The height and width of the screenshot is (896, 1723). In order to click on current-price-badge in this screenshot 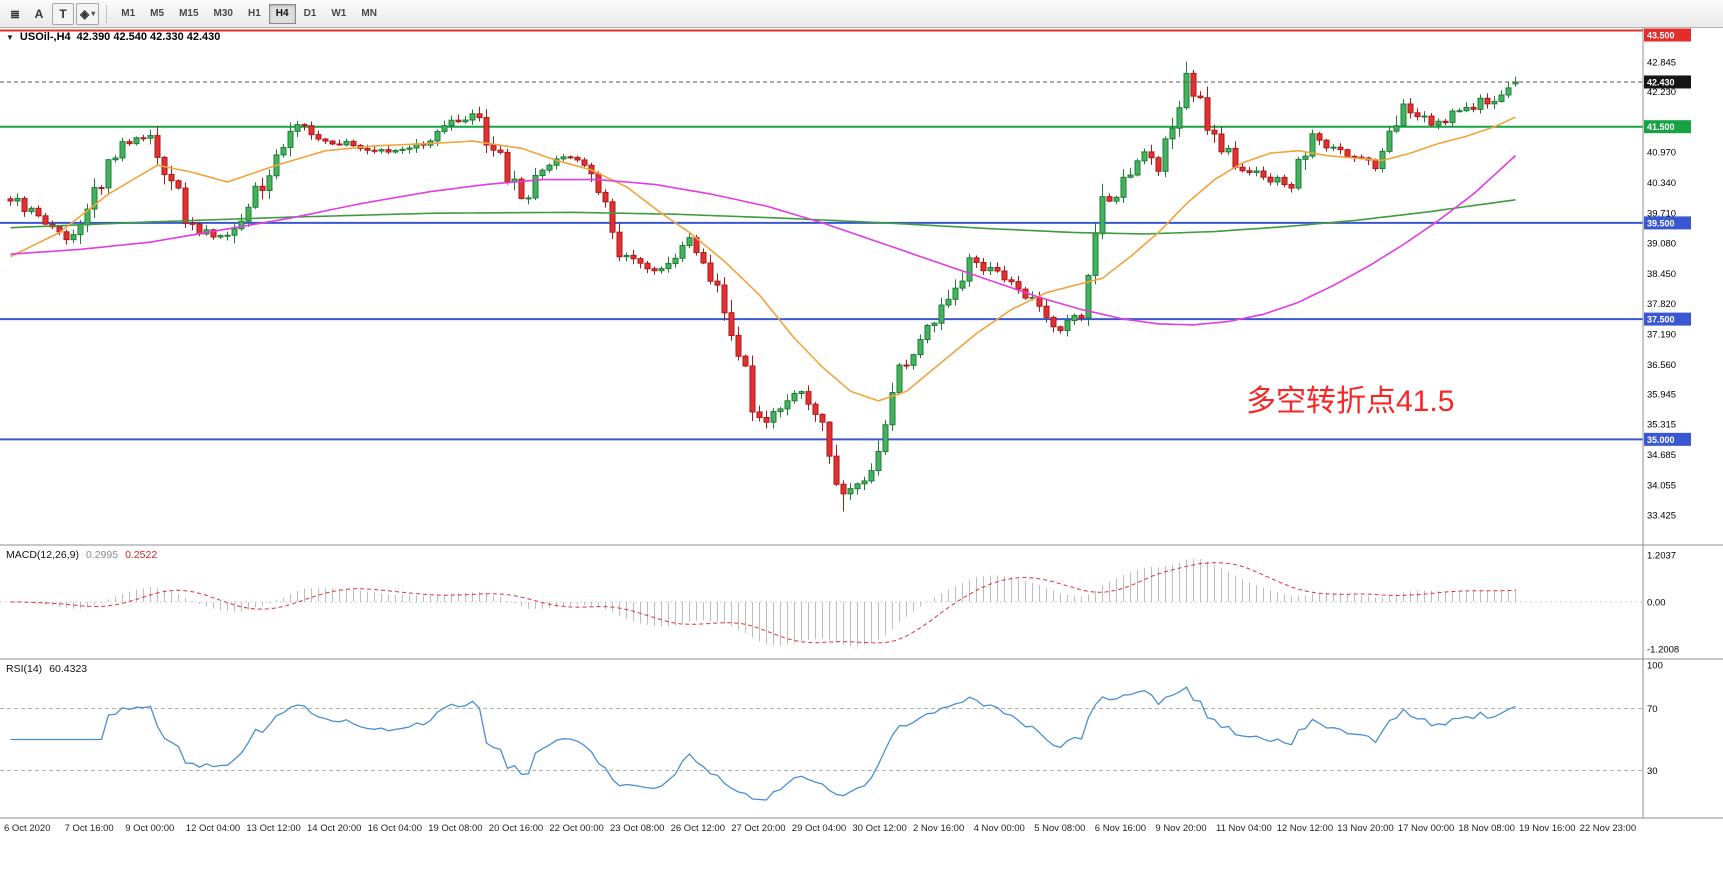, I will do `click(1667, 82)`.